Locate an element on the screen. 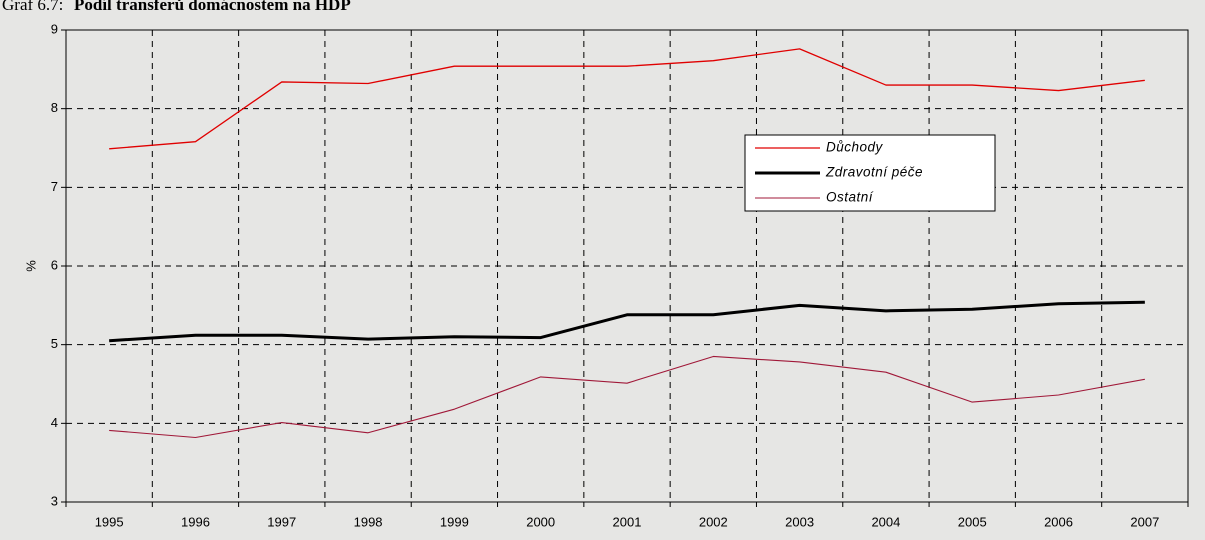 This screenshot has height=540, width=1205. y-axis-label: % is located at coordinates (30, 266).